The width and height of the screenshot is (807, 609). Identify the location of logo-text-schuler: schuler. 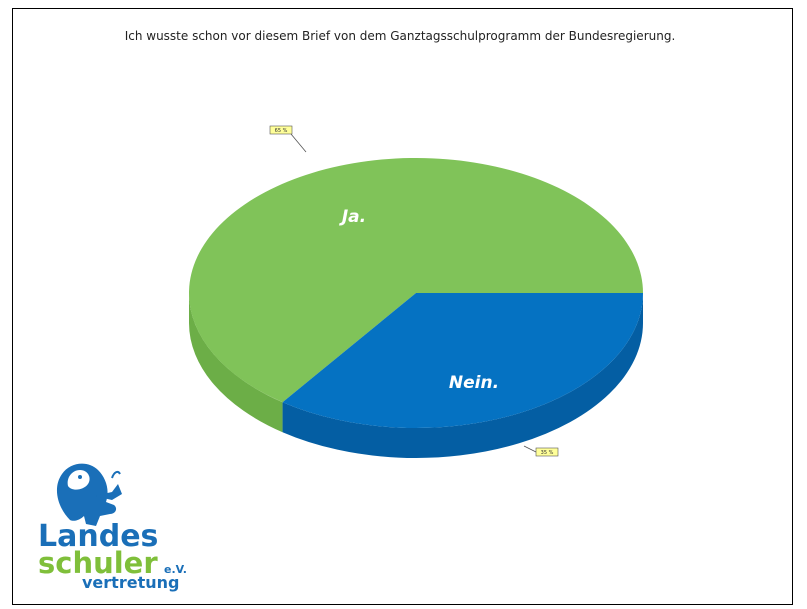
(98, 563).